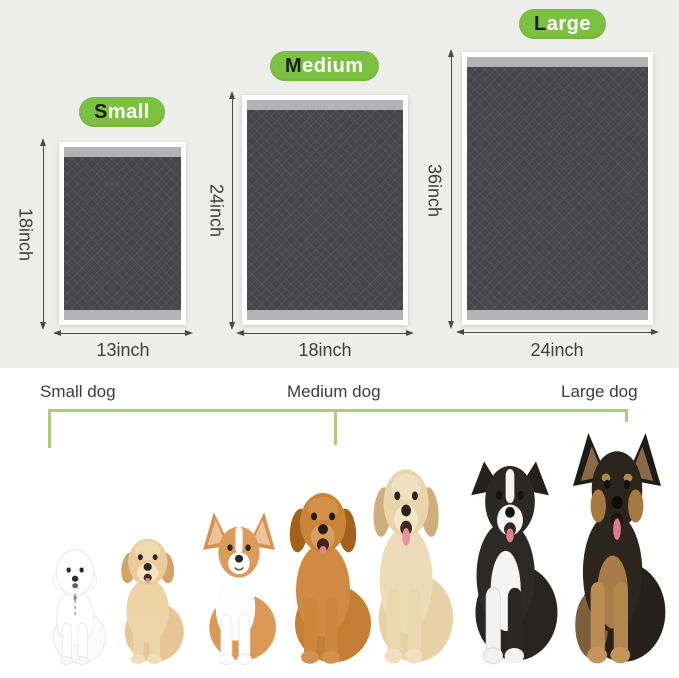 This screenshot has width=679, height=678. What do you see at coordinates (626, 415) in the screenshot?
I see `size-scale-tick-right` at bounding box center [626, 415].